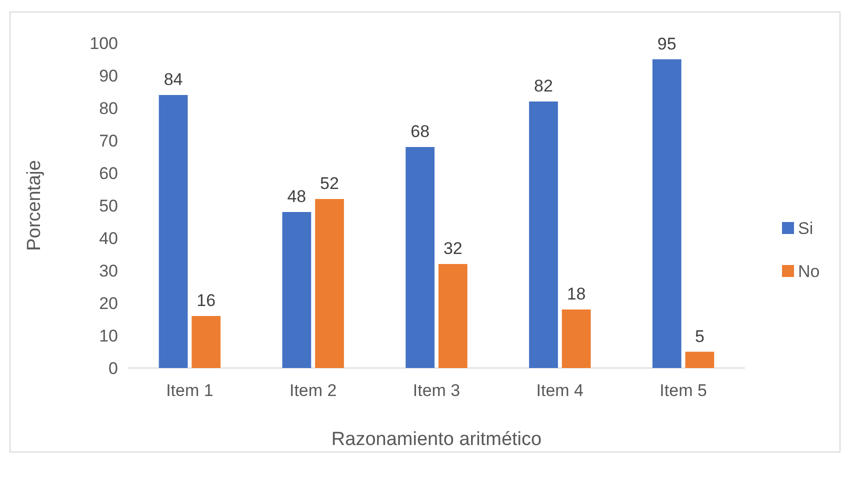  I want to click on data-label: 52, so click(329, 183).